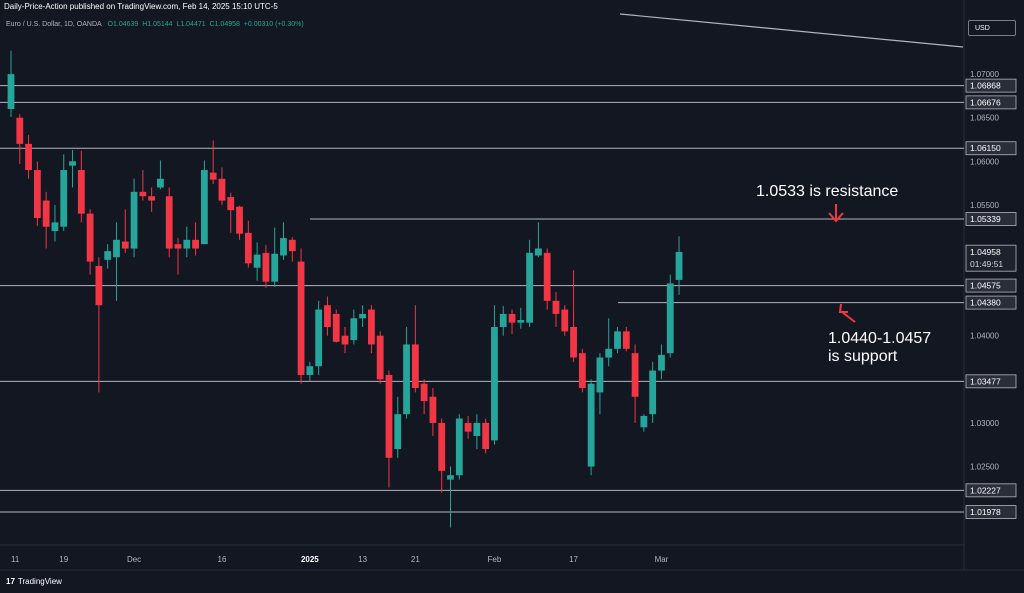  What do you see at coordinates (991, 85) in the screenshot?
I see `level-price-label-0: 1.06868` at bounding box center [991, 85].